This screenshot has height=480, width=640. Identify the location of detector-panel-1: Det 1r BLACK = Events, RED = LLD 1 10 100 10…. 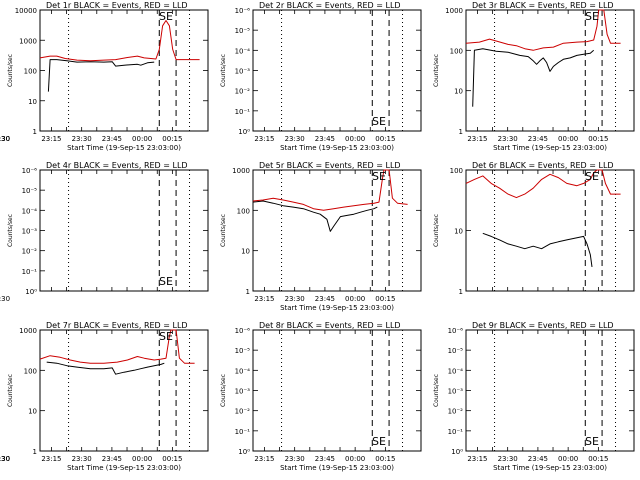
(104, 76).